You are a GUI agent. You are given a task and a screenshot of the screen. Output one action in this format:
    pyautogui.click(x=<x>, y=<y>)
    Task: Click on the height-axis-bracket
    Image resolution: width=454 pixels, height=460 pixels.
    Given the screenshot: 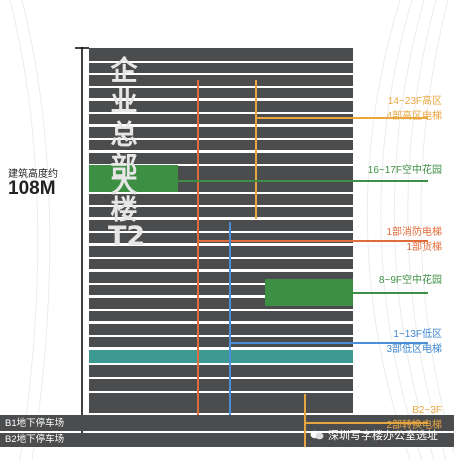 What is the action you would take?
    pyautogui.click(x=82, y=247)
    